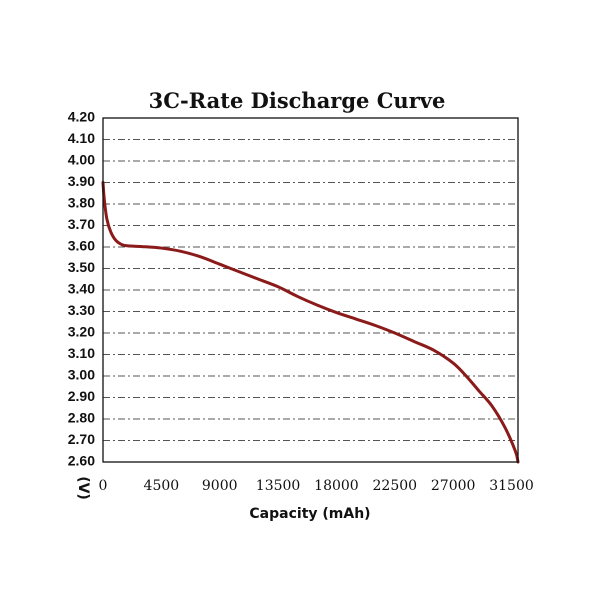 This screenshot has height=600, width=600. What do you see at coordinates (81, 418) in the screenshot?
I see `y-tick-label: 2.80` at bounding box center [81, 418].